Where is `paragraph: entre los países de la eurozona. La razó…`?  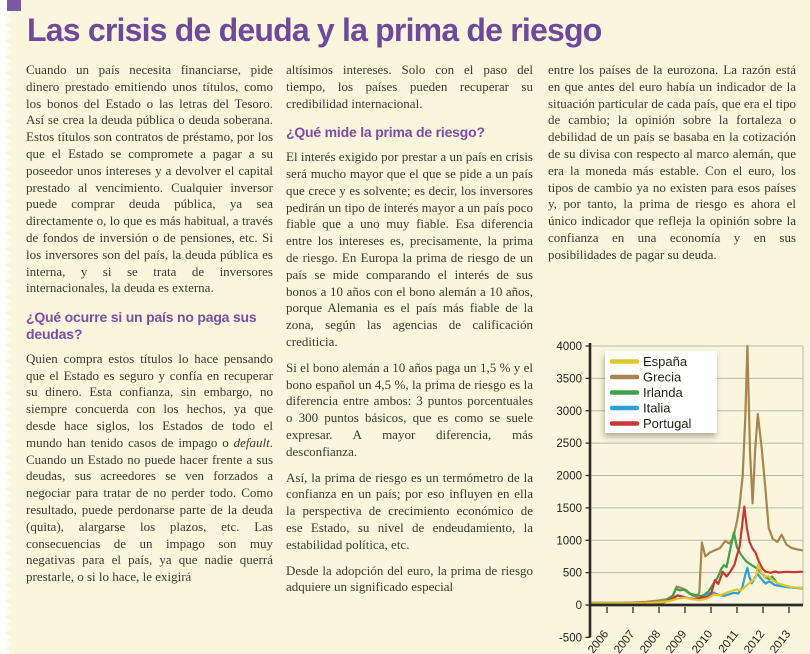
paragraph: entre los países de la eurozona. La razó… is located at coordinates (672, 162).